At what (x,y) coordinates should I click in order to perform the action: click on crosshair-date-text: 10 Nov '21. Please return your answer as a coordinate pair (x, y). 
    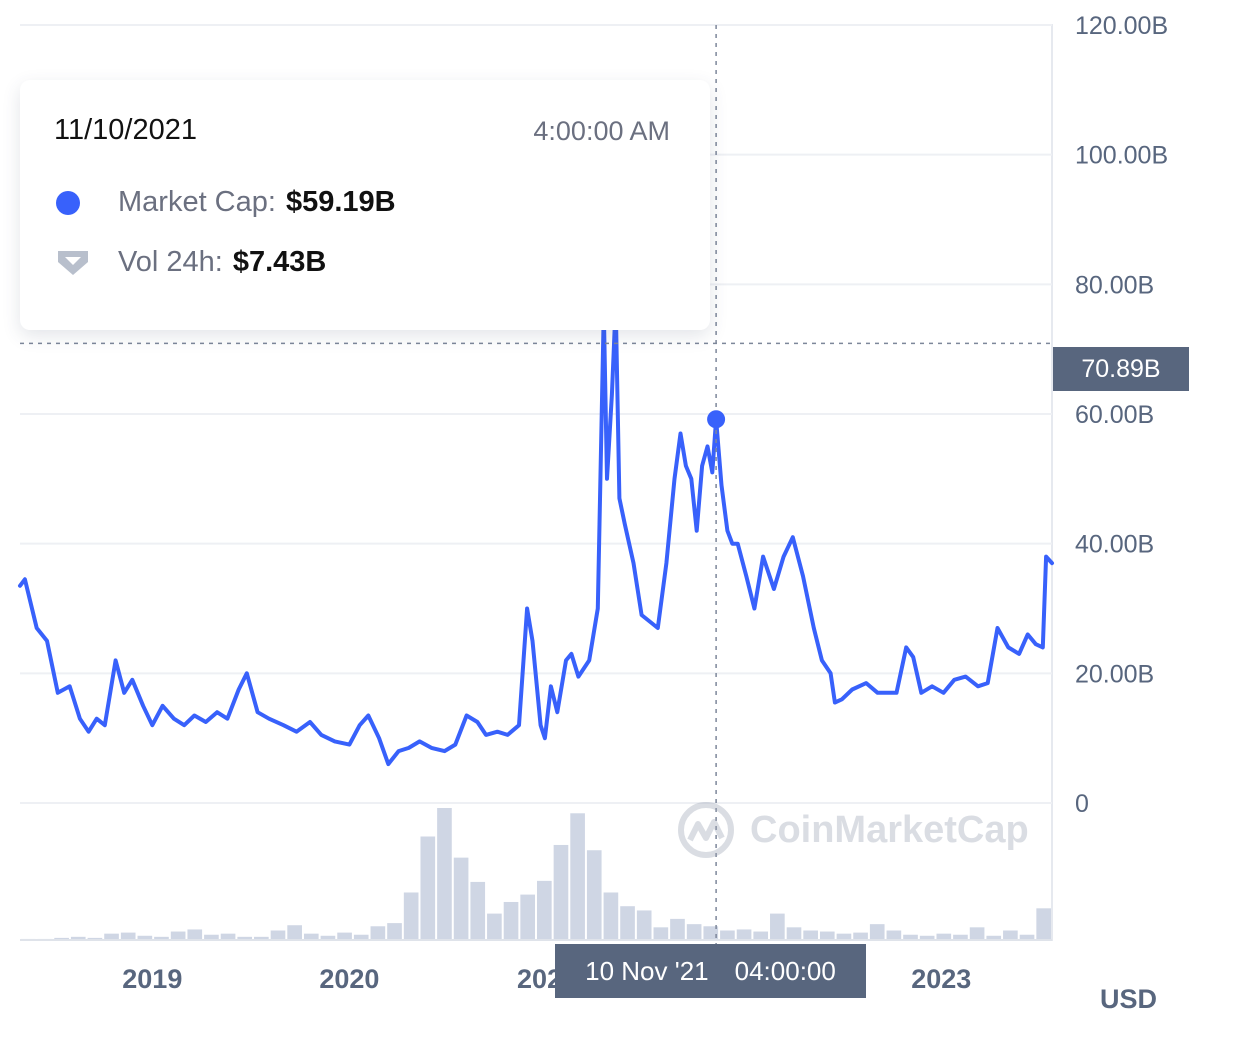
    Looking at the image, I should click on (647, 971).